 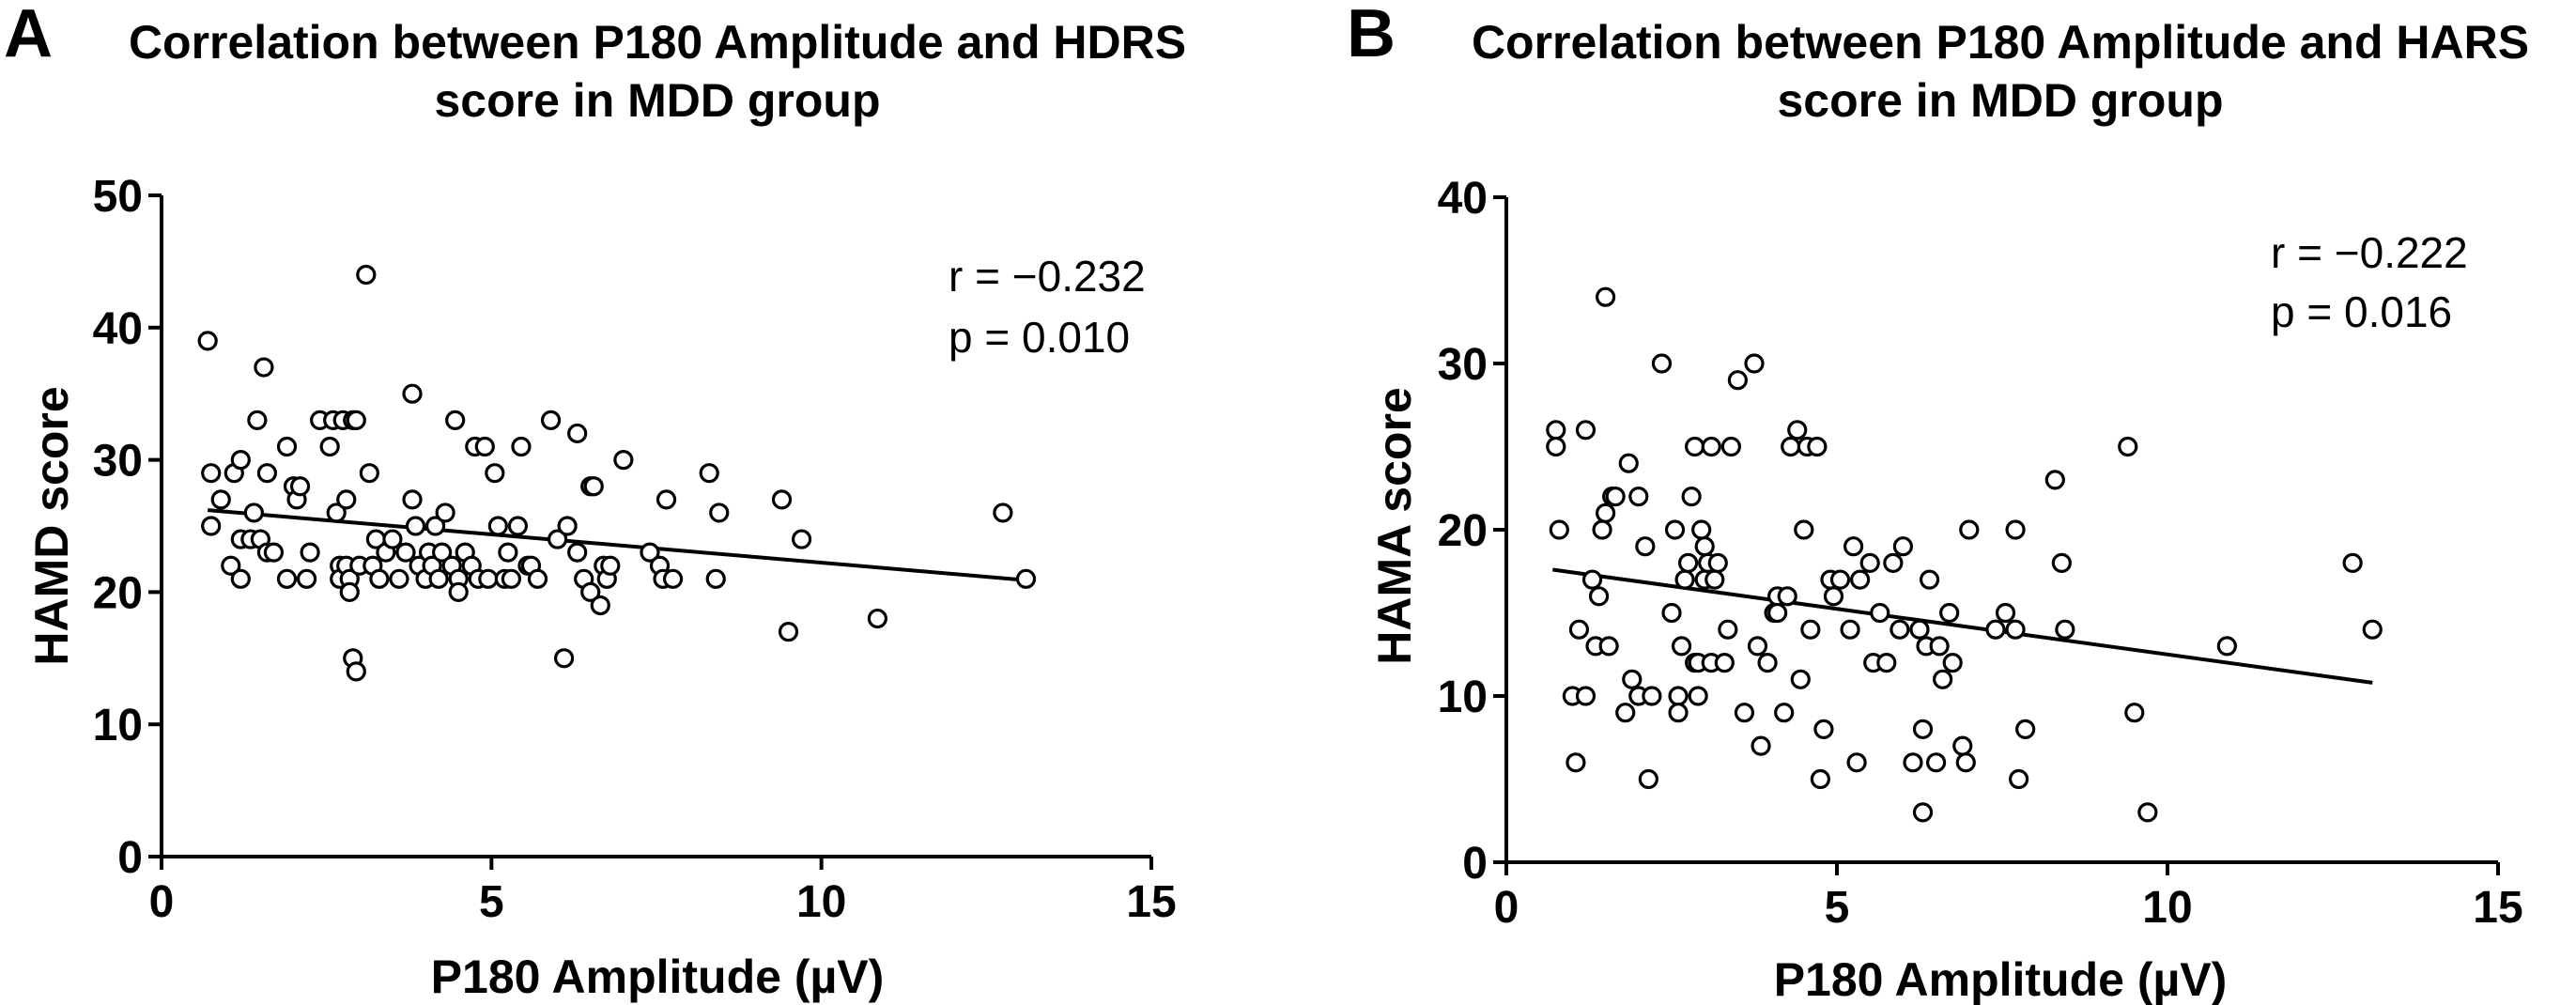 What do you see at coordinates (1475, 864) in the screenshot?
I see `y-tick-label: 0` at bounding box center [1475, 864].